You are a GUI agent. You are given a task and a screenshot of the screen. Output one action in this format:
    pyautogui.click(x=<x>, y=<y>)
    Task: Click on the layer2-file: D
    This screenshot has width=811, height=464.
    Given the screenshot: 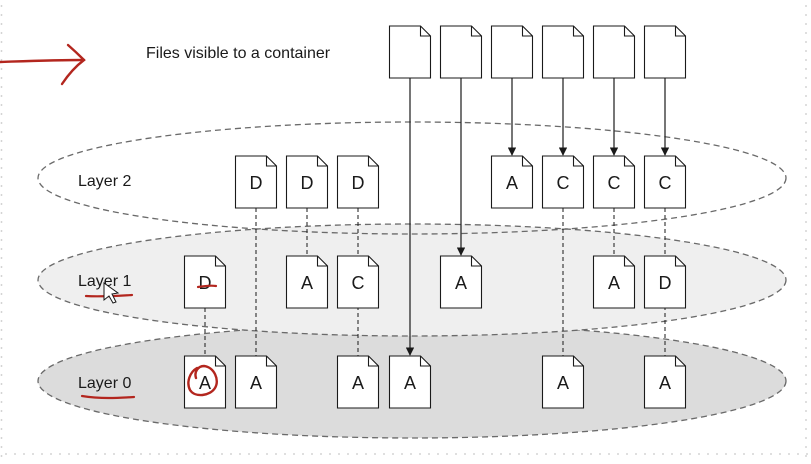 What is the action you would take?
    pyautogui.click(x=307, y=182)
    